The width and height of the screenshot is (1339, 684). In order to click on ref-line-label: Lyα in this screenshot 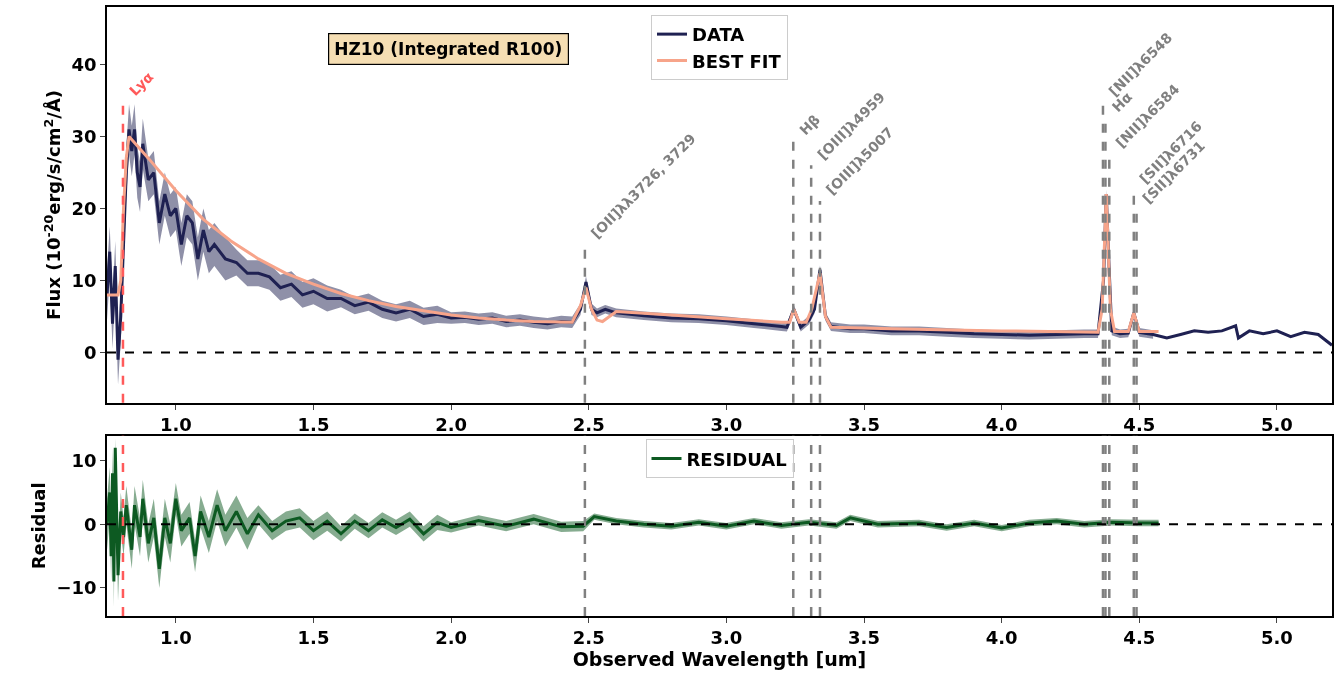, I will do `click(141, 83)`.